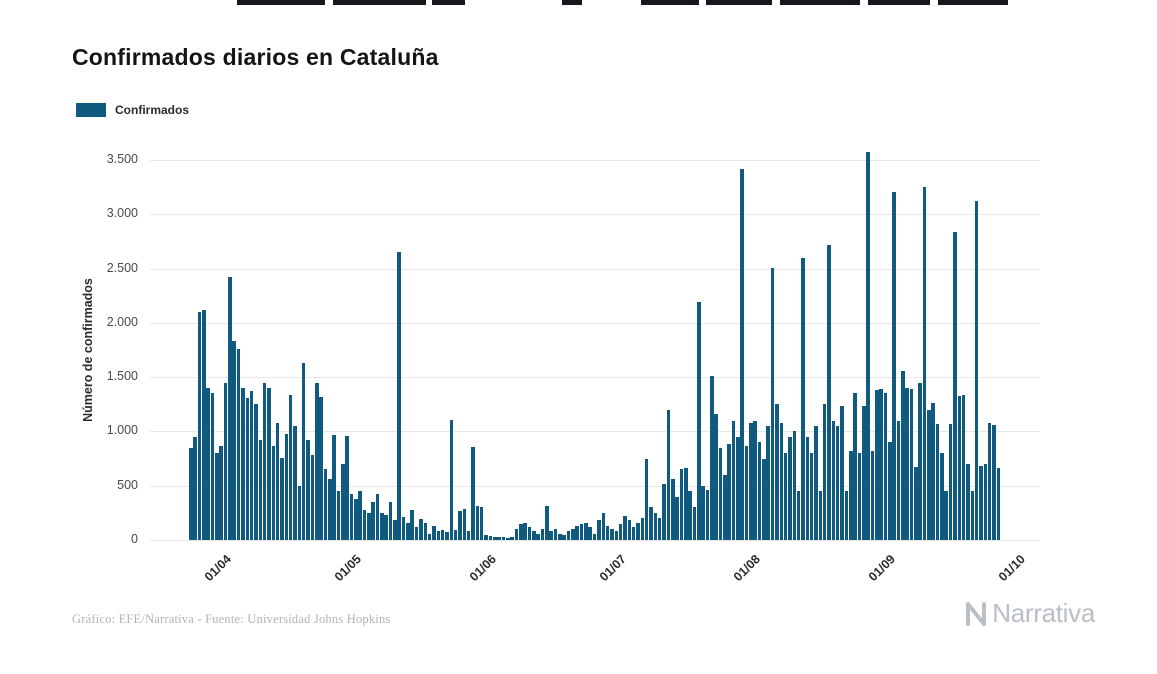  I want to click on y-tick-label: 0, so click(134, 539).